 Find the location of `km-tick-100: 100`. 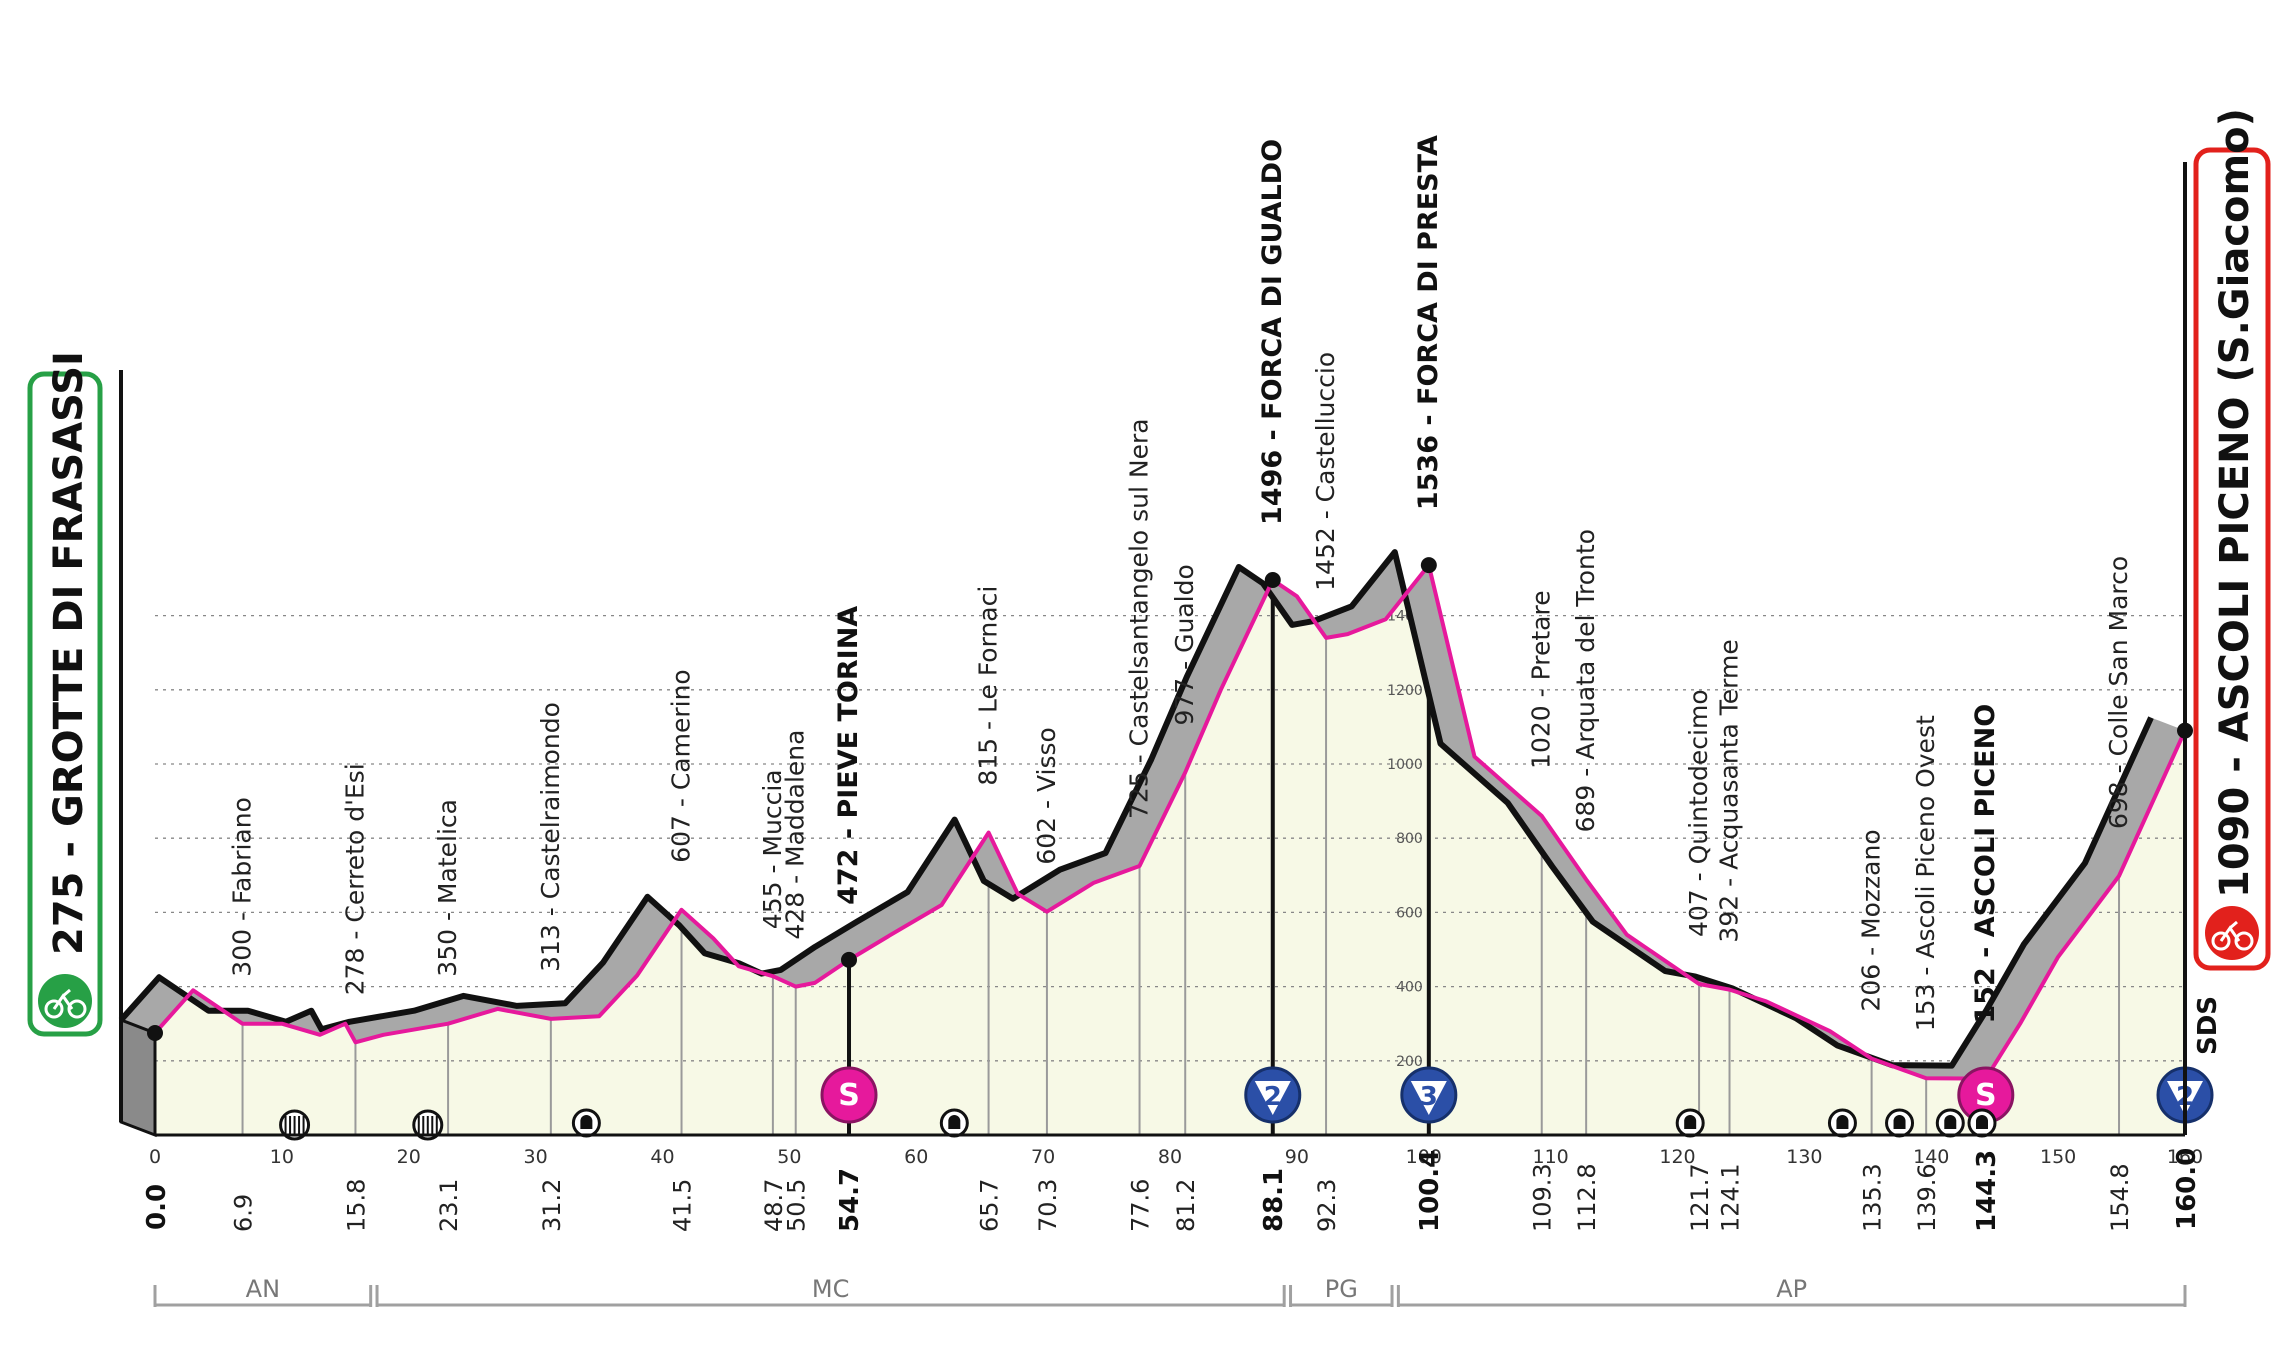

km-tick-100: 100 is located at coordinates (1424, 1157).